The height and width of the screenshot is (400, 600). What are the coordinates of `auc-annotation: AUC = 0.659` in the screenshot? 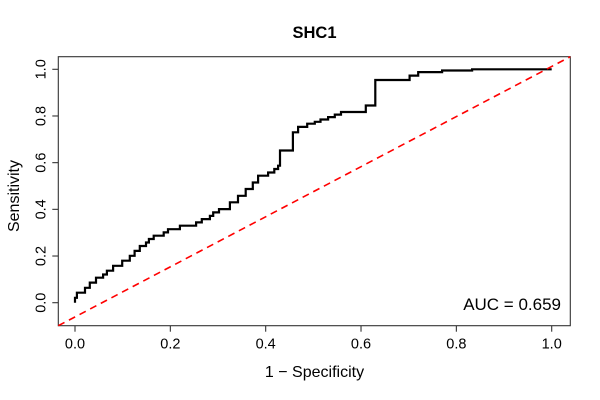 It's located at (512, 304).